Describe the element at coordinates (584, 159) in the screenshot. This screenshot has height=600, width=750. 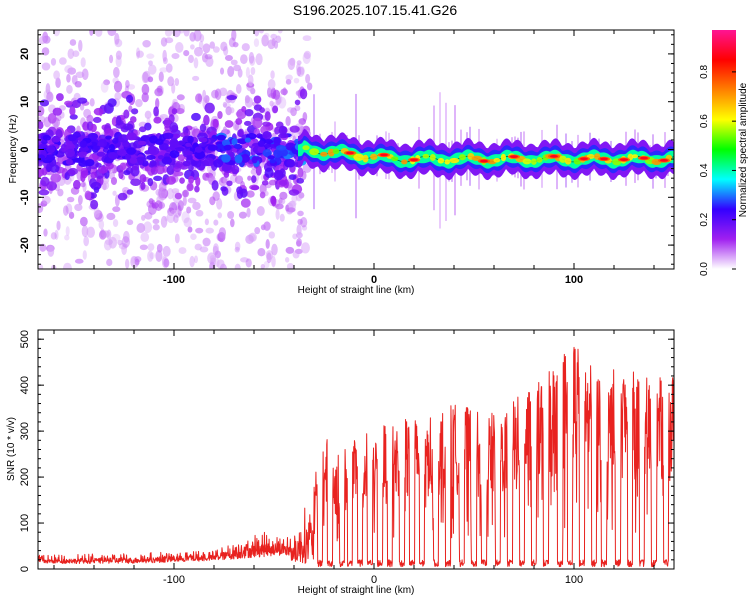
I see `signal-peak-core` at that location.